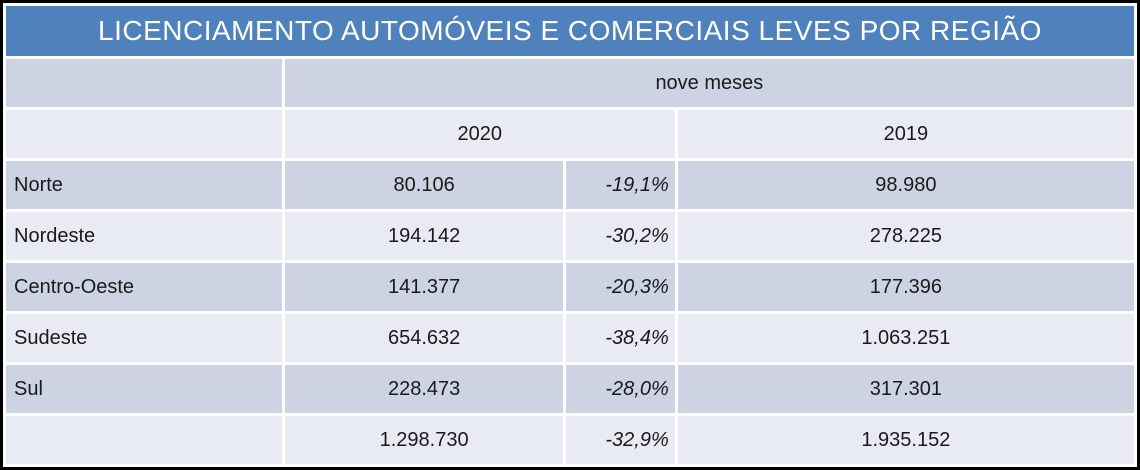 The image size is (1140, 470). I want to click on change-percent: -38,4%, so click(620, 338).